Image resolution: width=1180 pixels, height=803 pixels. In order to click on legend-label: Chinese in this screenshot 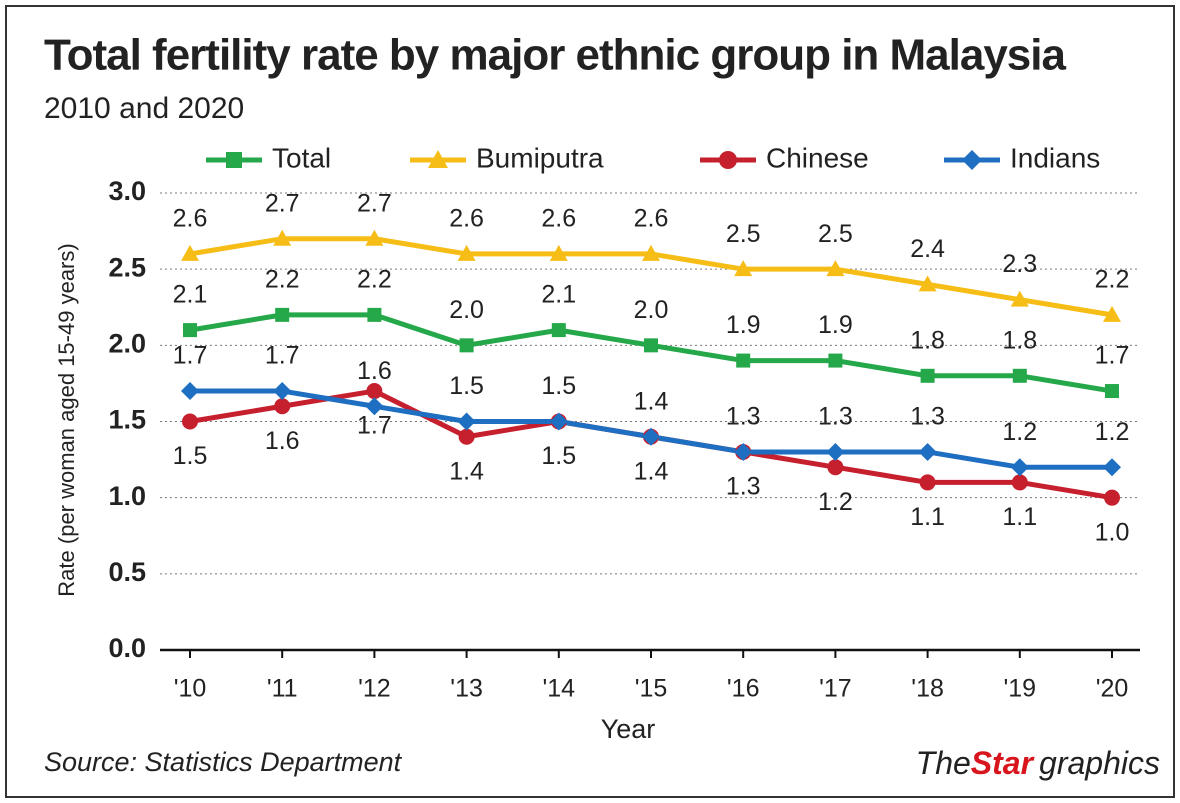, I will do `click(817, 157)`.